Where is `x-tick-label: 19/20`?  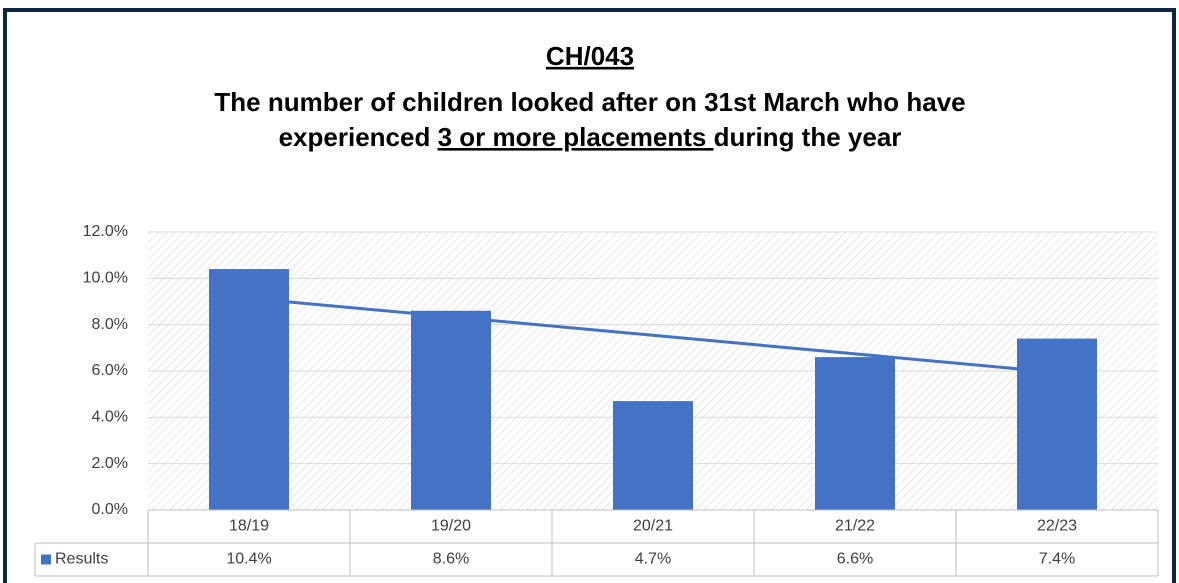
x-tick-label: 19/20 is located at coordinates (451, 526).